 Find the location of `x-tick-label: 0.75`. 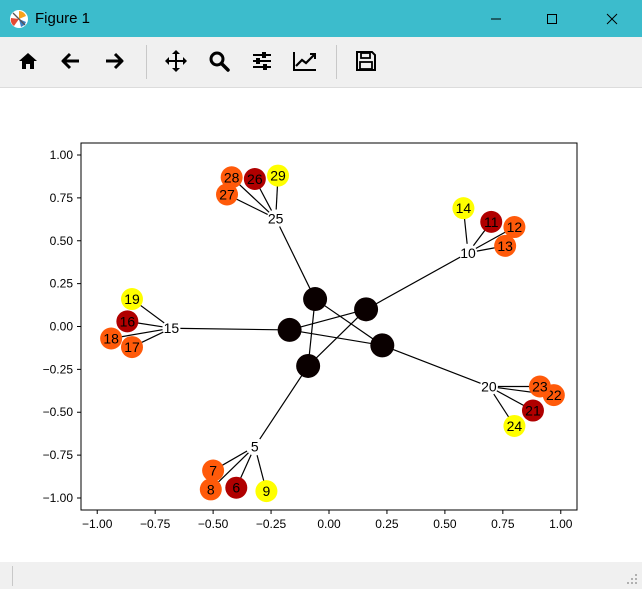

x-tick-label: 0.75 is located at coordinates (503, 524).